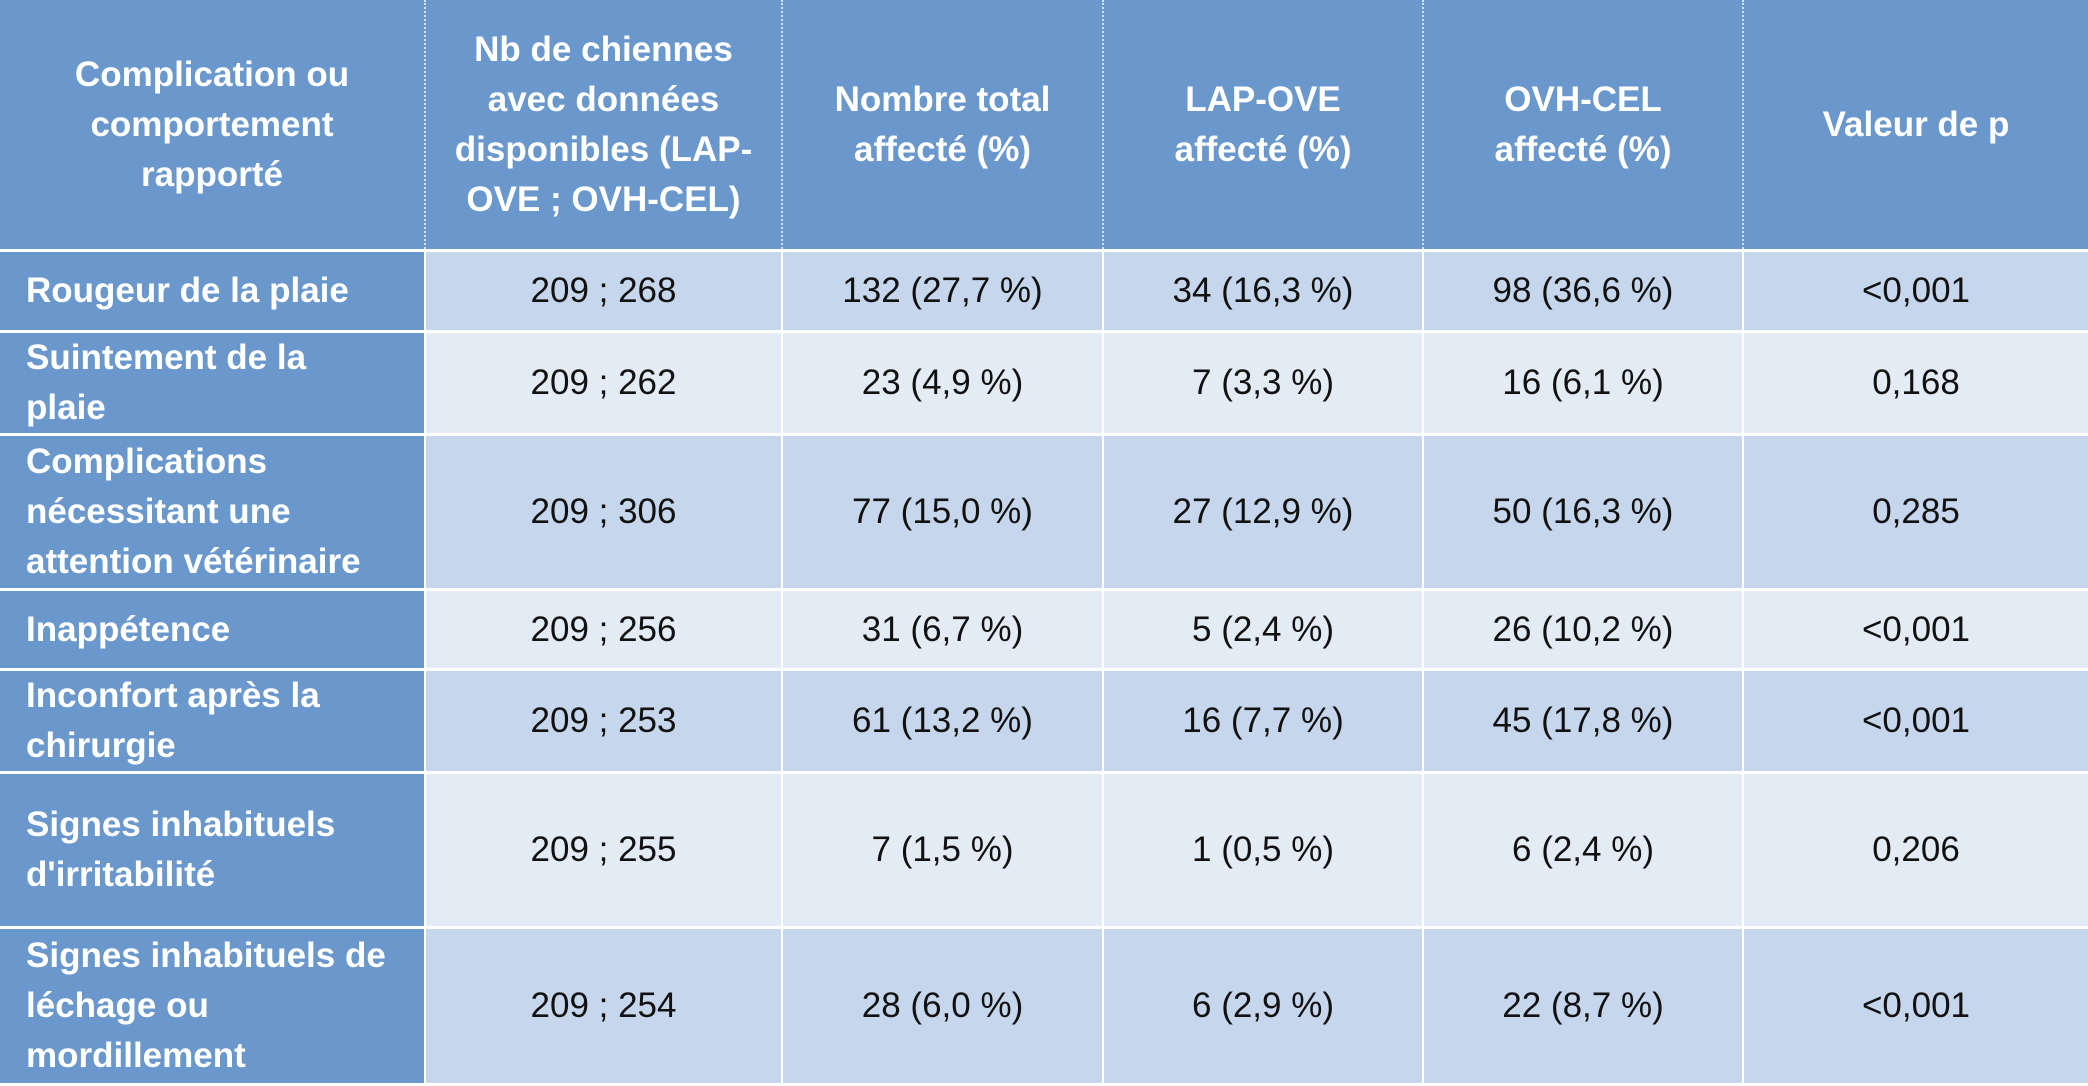 This screenshot has height=1086, width=2088. I want to click on cell-p-value: 0,285, so click(1915, 512).